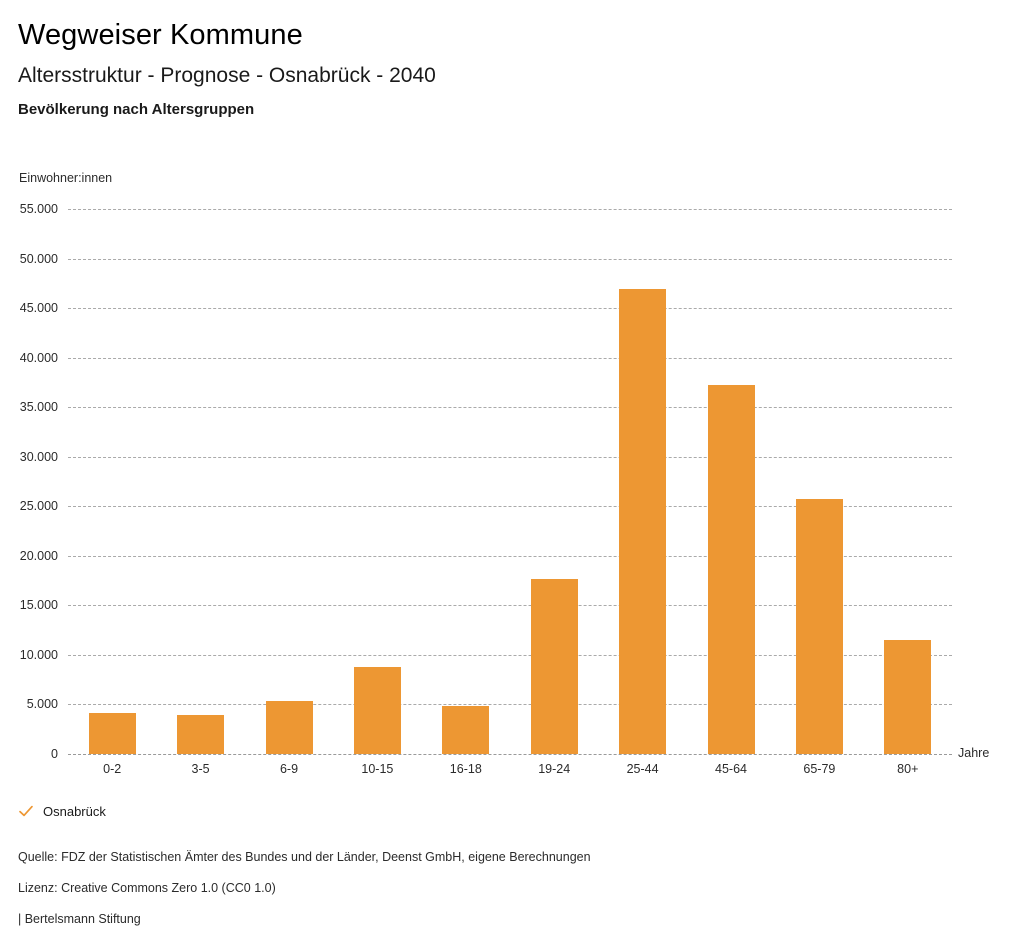  What do you see at coordinates (38, 209) in the screenshot?
I see `y-axis-tick-label: 55.000` at bounding box center [38, 209].